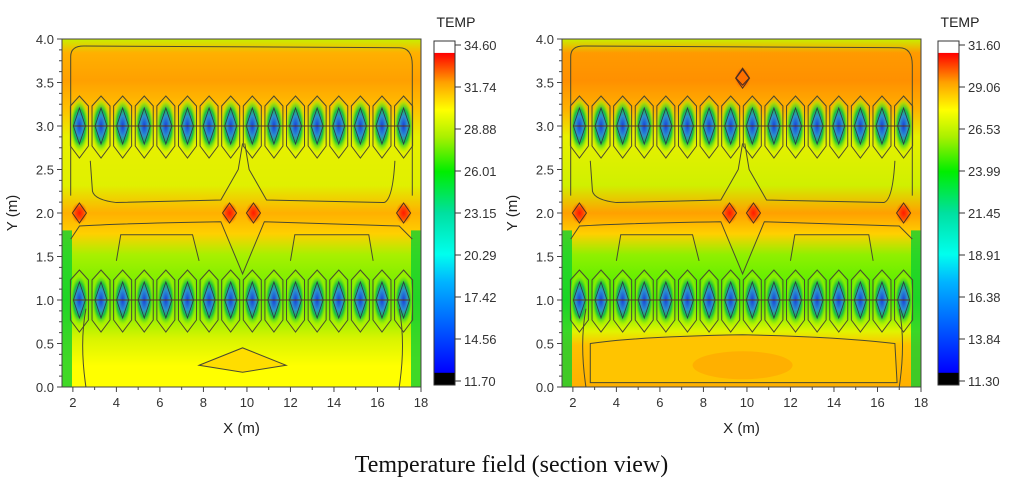 The width and height of the screenshot is (1023, 501). I want to click on warm-core, so click(742, 365).